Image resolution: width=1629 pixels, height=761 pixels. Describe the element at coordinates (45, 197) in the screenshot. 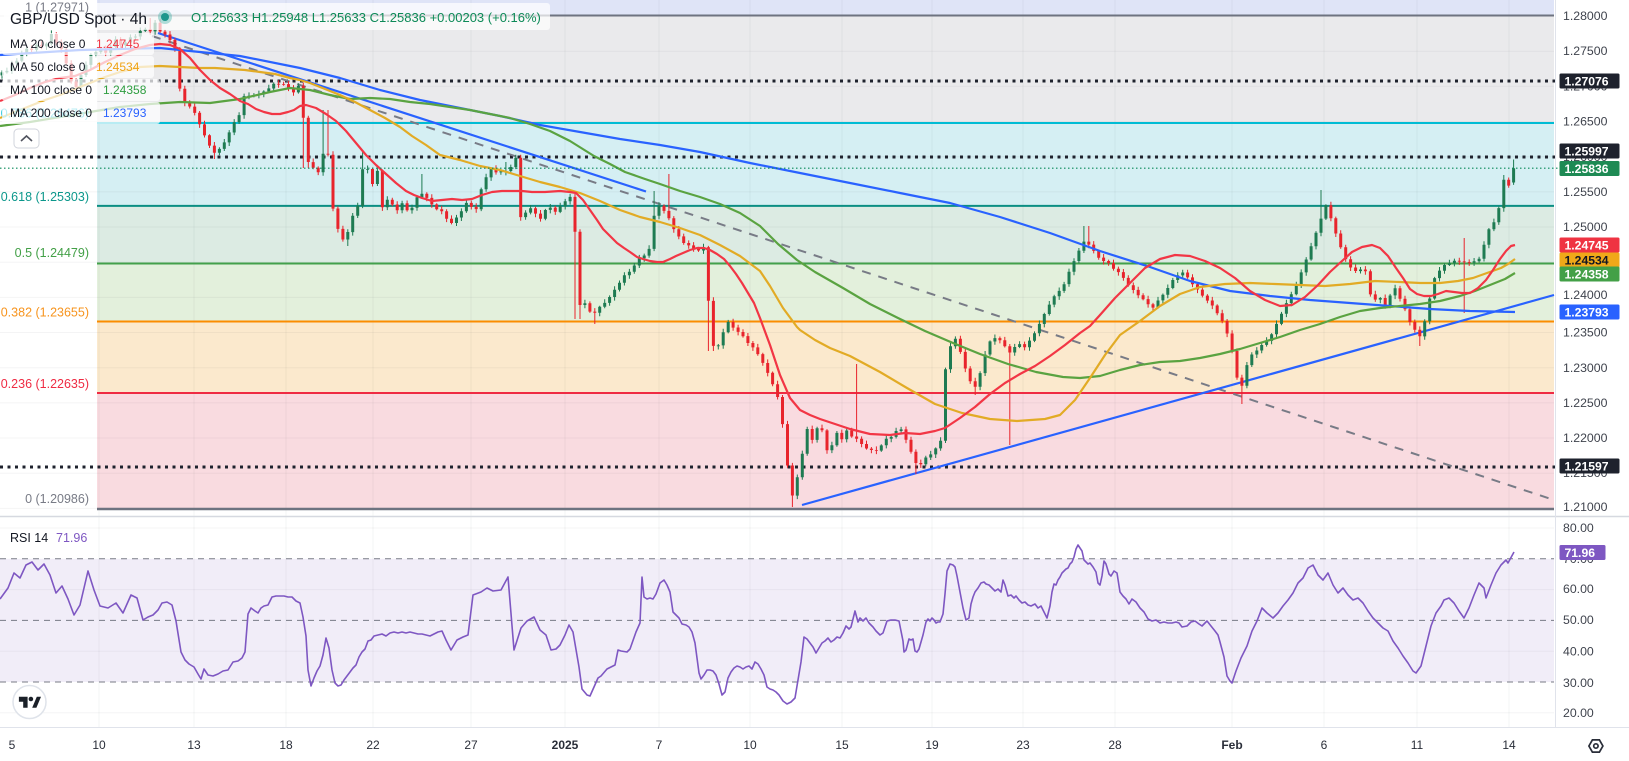

I see `svg-text: 0.618 (1.25303)` at that location.